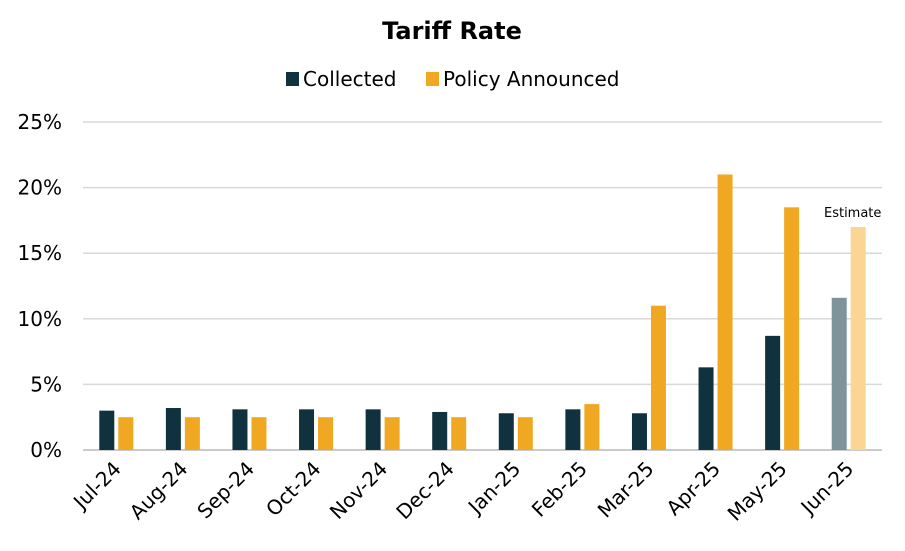 This screenshot has width=905, height=551. I want to click on legend-swatch-policy-announced, so click(432, 79).